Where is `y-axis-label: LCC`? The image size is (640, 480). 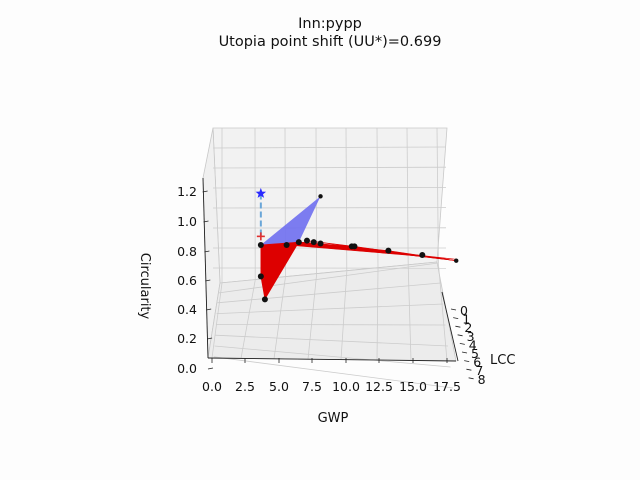 y-axis-label: LCC is located at coordinates (502, 360).